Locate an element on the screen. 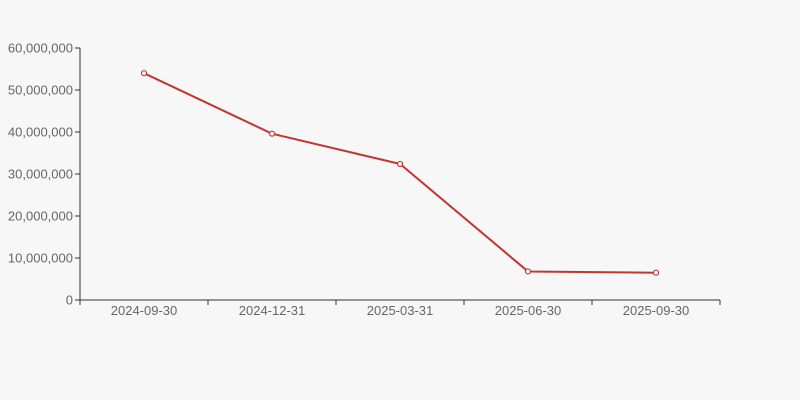  y-axis-tick-label: 50,000,000 is located at coordinates (40, 90).